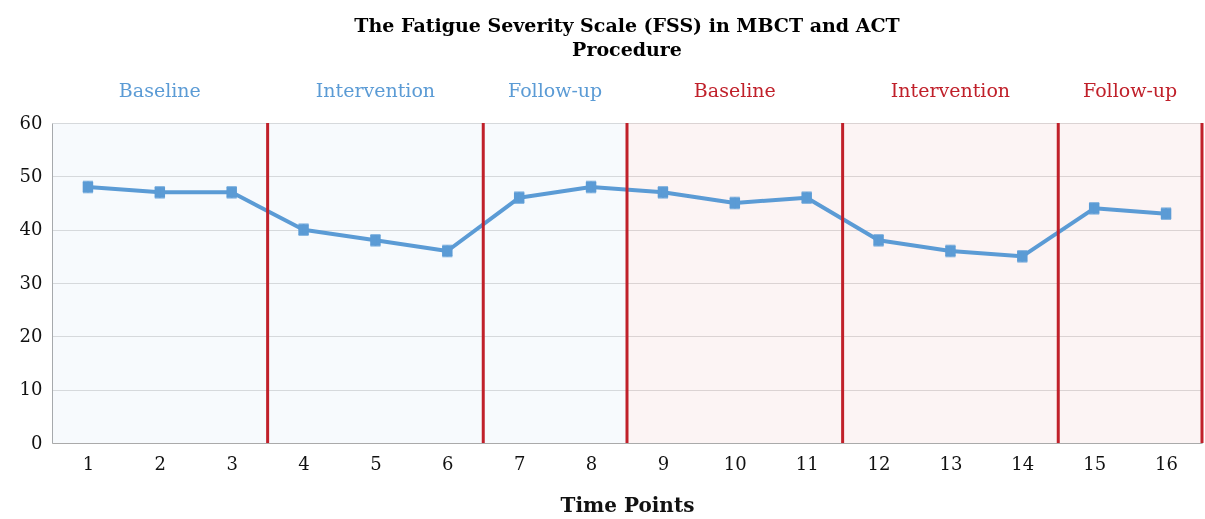  Describe the element at coordinates (31, 122) in the screenshot. I see `y-tick-label: 60` at that location.